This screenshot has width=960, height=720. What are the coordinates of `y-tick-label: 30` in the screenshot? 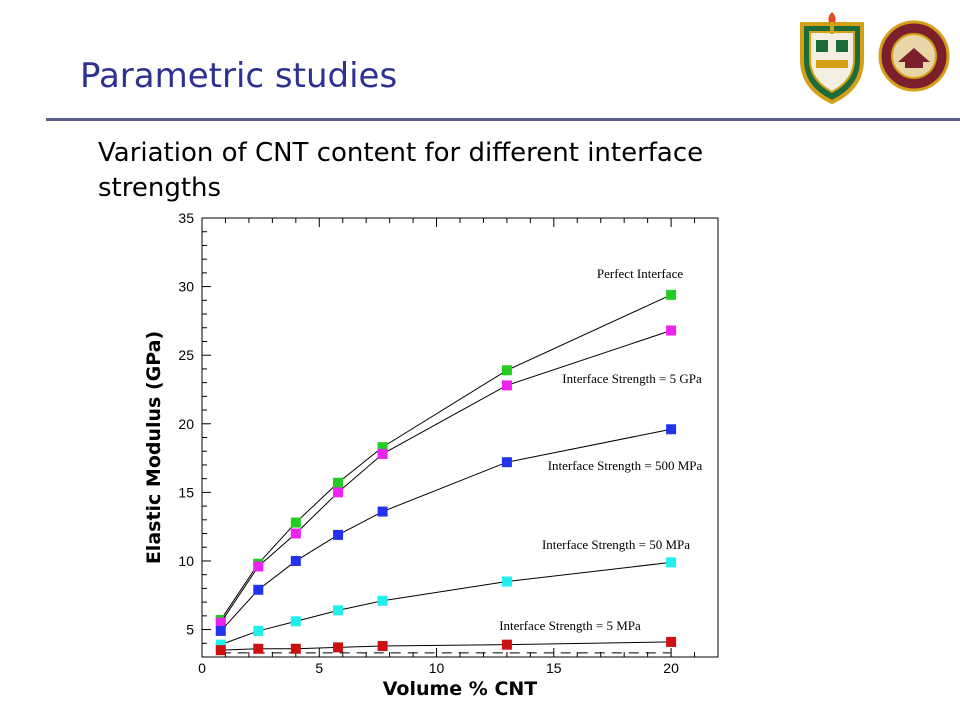 It's located at (186, 287).